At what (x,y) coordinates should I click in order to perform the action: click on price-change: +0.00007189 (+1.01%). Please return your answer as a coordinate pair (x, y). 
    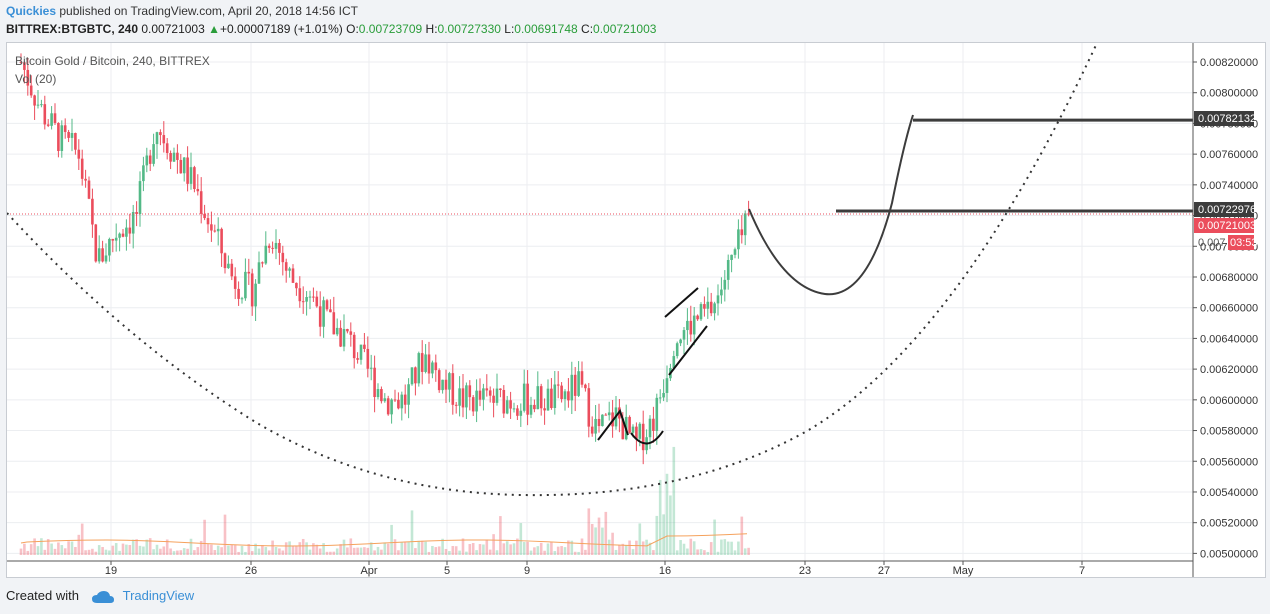
    Looking at the image, I should click on (281, 29).